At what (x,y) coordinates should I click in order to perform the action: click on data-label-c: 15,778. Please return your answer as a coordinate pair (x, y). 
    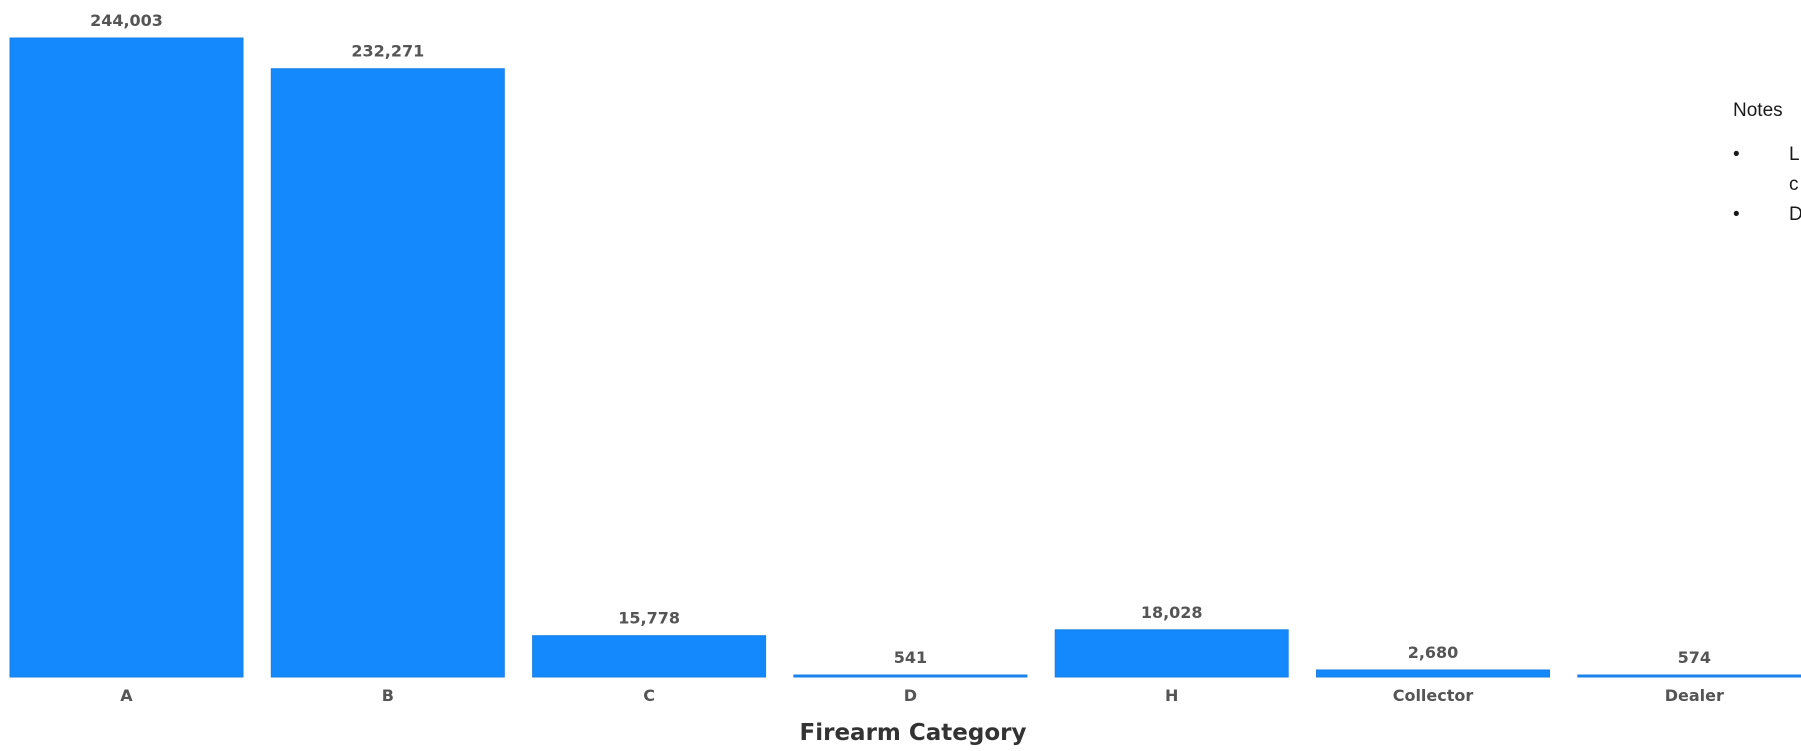
    Looking at the image, I should click on (649, 618).